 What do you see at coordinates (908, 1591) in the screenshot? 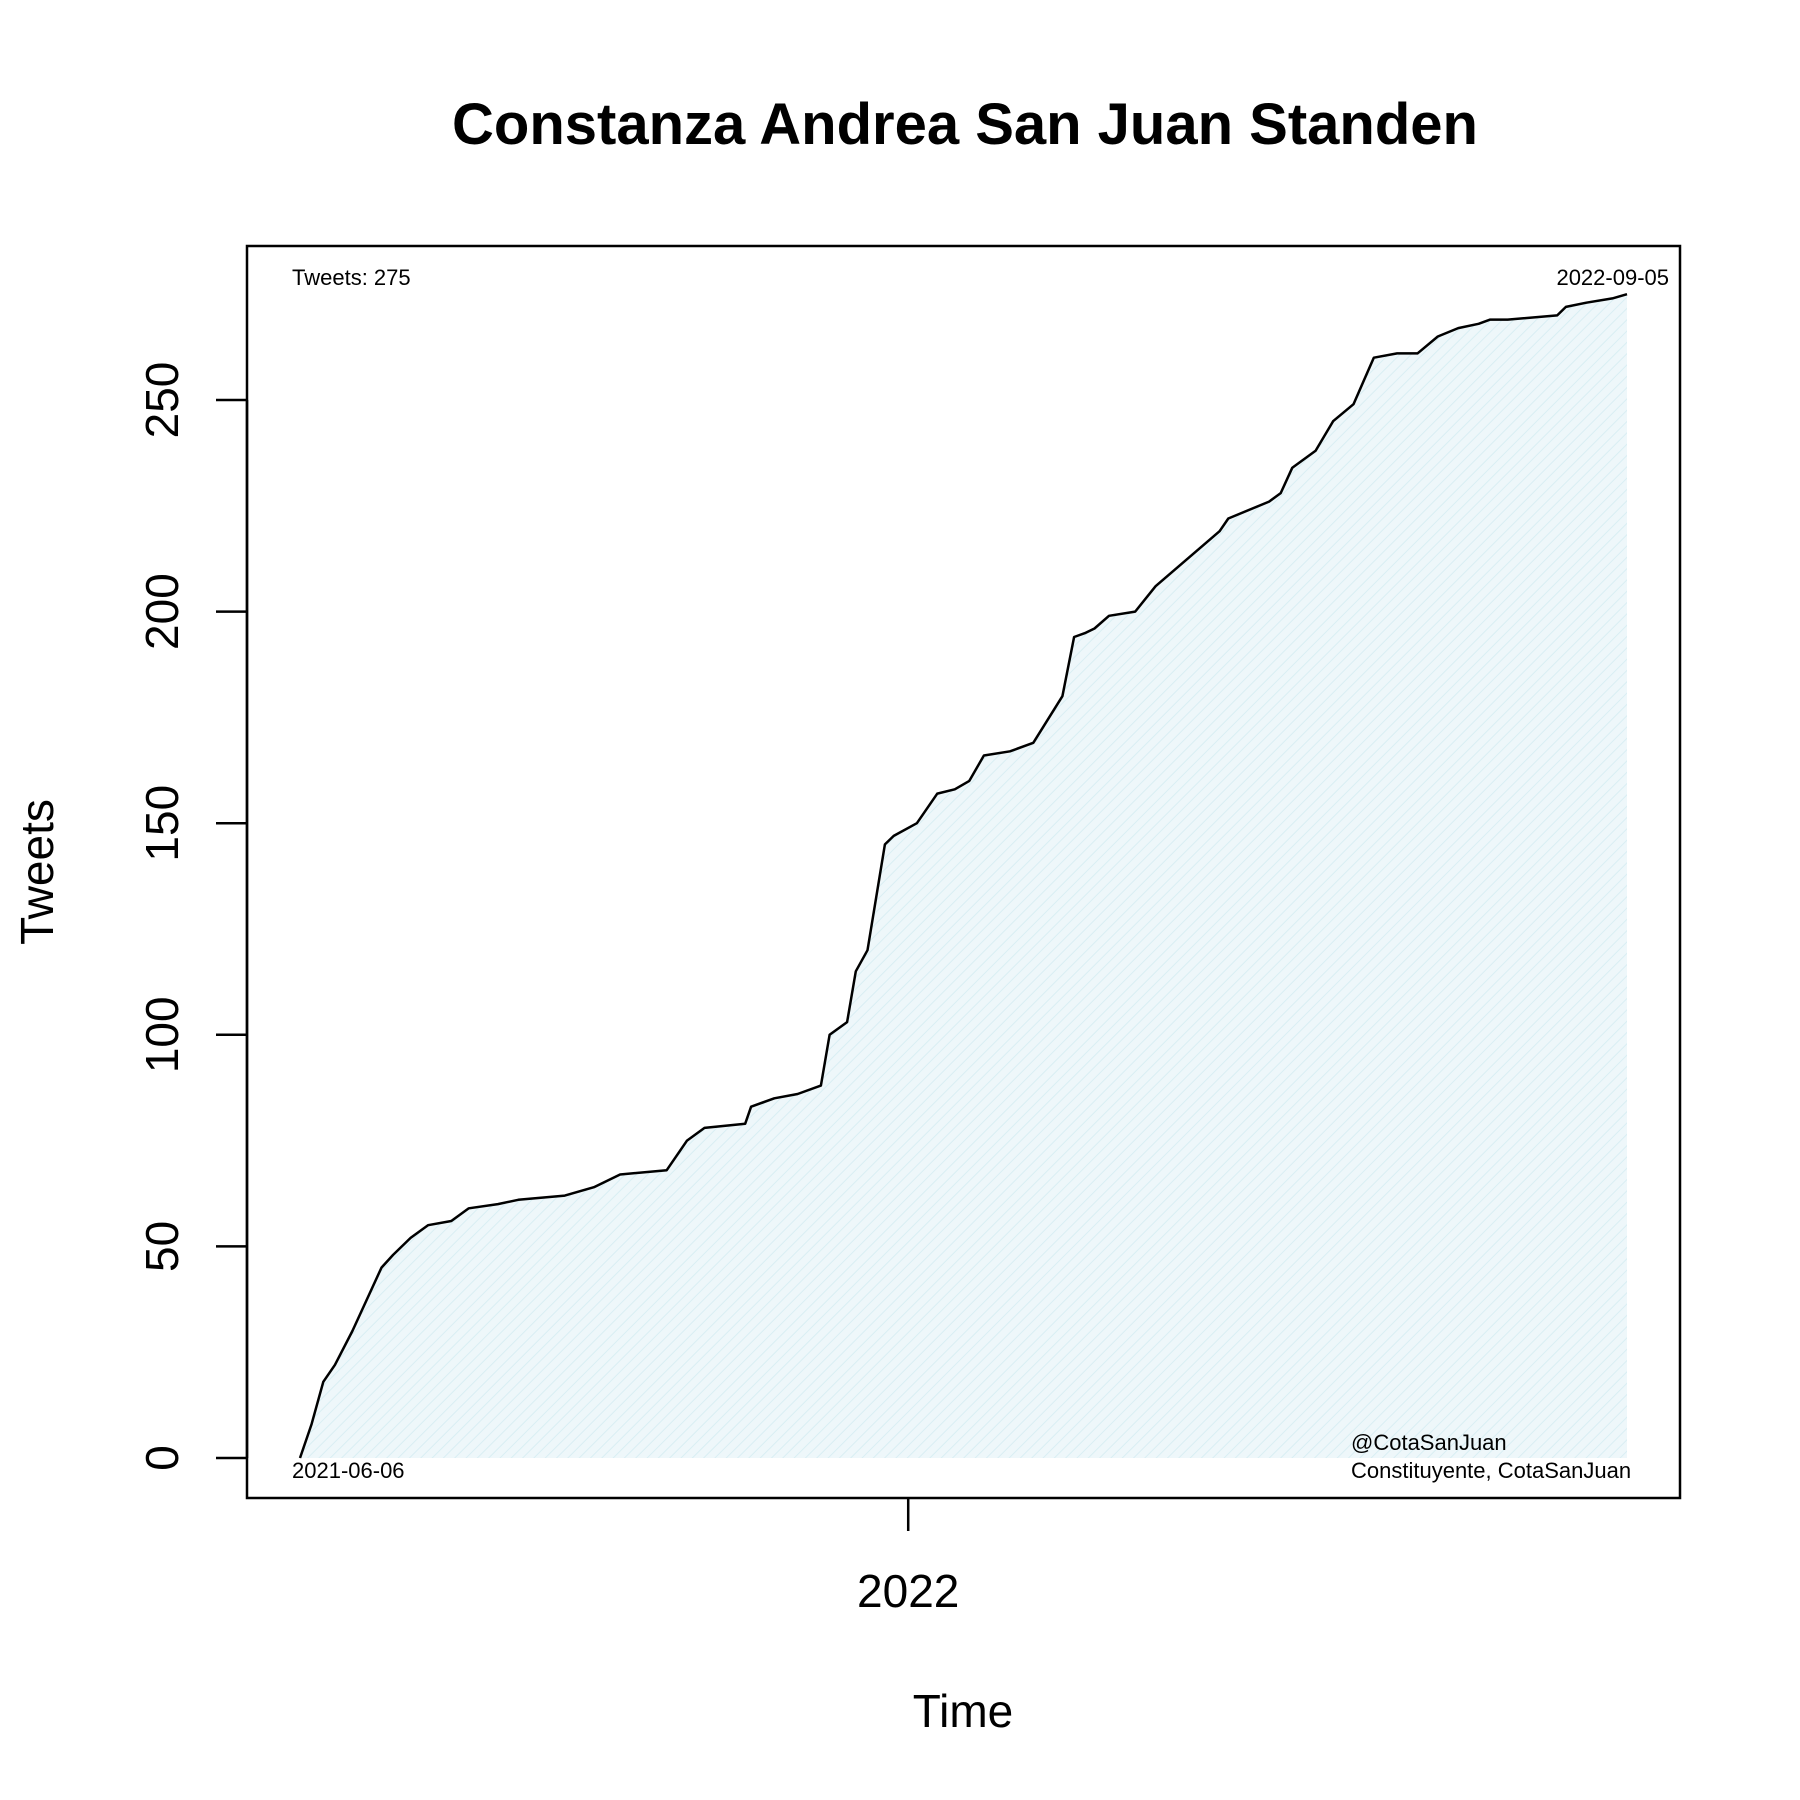
I see `x-tick-label: 2022` at bounding box center [908, 1591].